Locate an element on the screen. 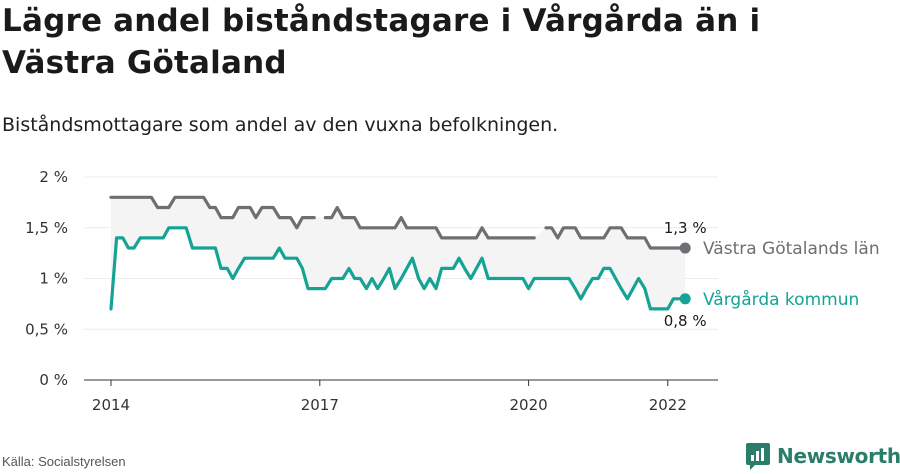 Image resolution: width=900 pixels, height=474 pixels. region-series-label: Västra Götalands län is located at coordinates (791, 249).